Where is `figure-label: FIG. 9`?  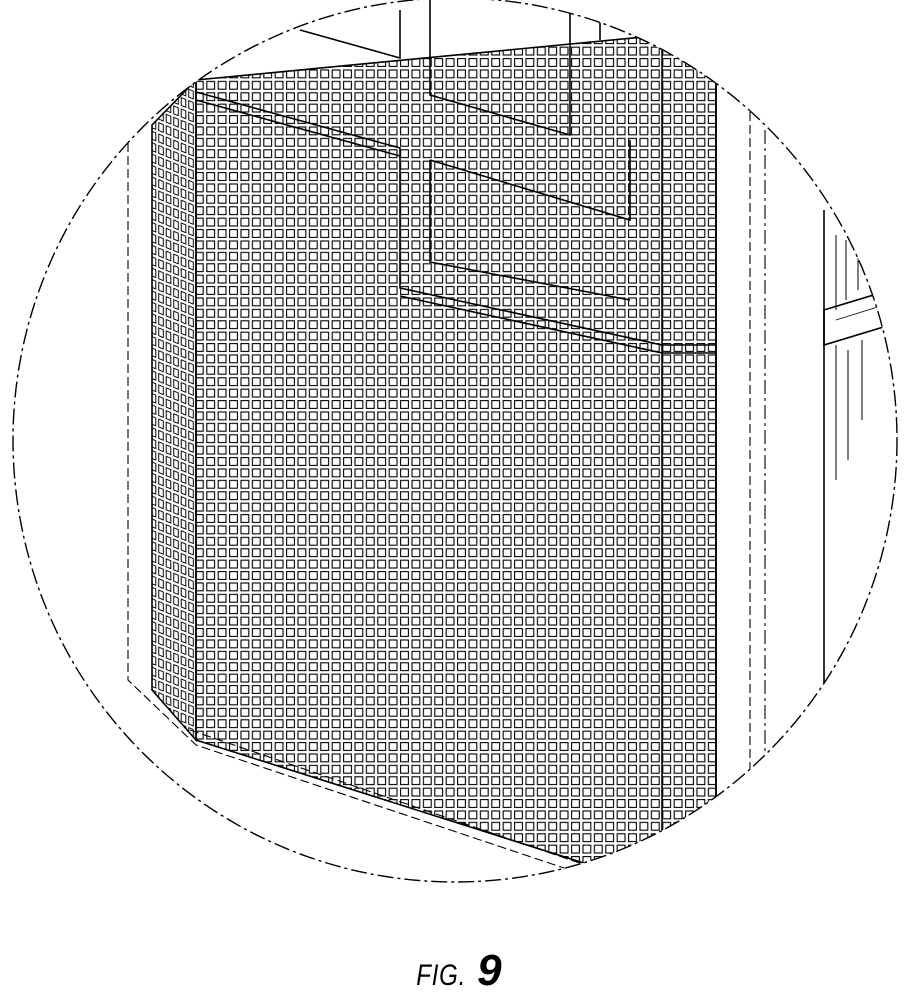
figure-label: FIG. 9 is located at coordinates (456, 971).